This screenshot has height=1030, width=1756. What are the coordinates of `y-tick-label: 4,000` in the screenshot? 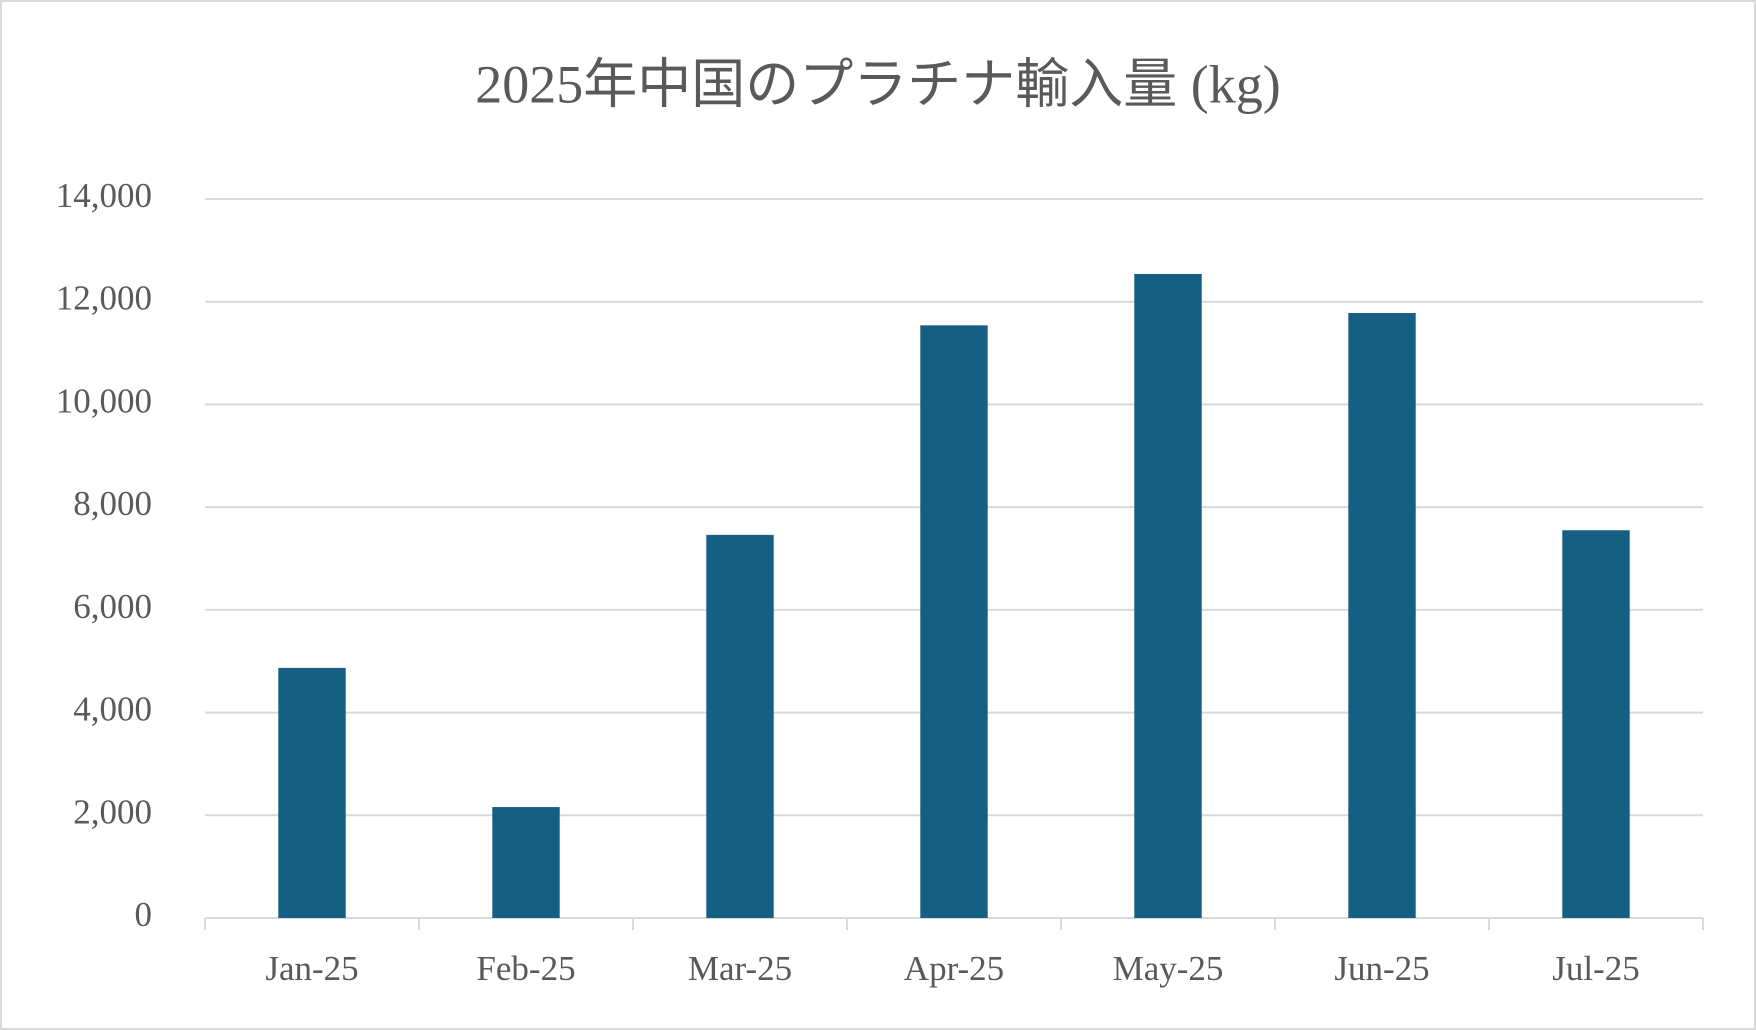 It's located at (112, 709).